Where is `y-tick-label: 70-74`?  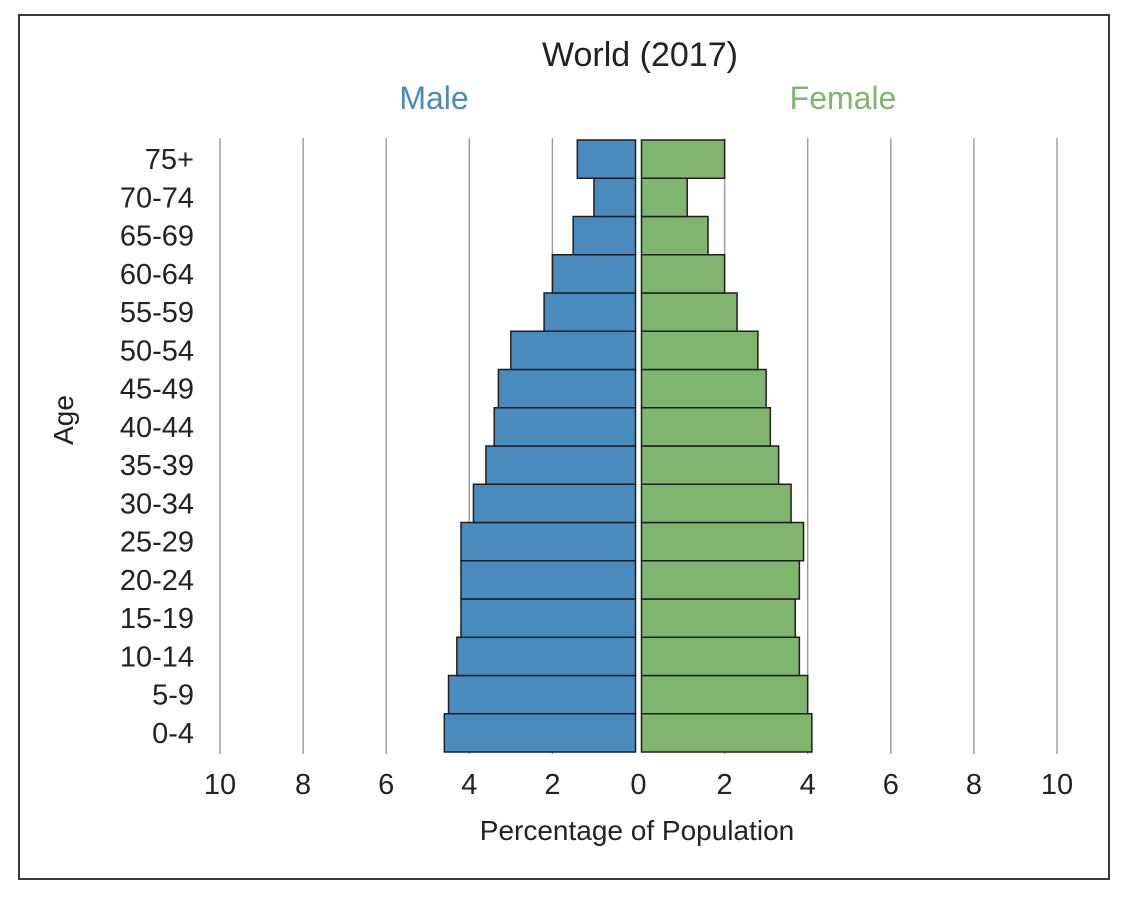
y-tick-label: 70-74 is located at coordinates (157, 198).